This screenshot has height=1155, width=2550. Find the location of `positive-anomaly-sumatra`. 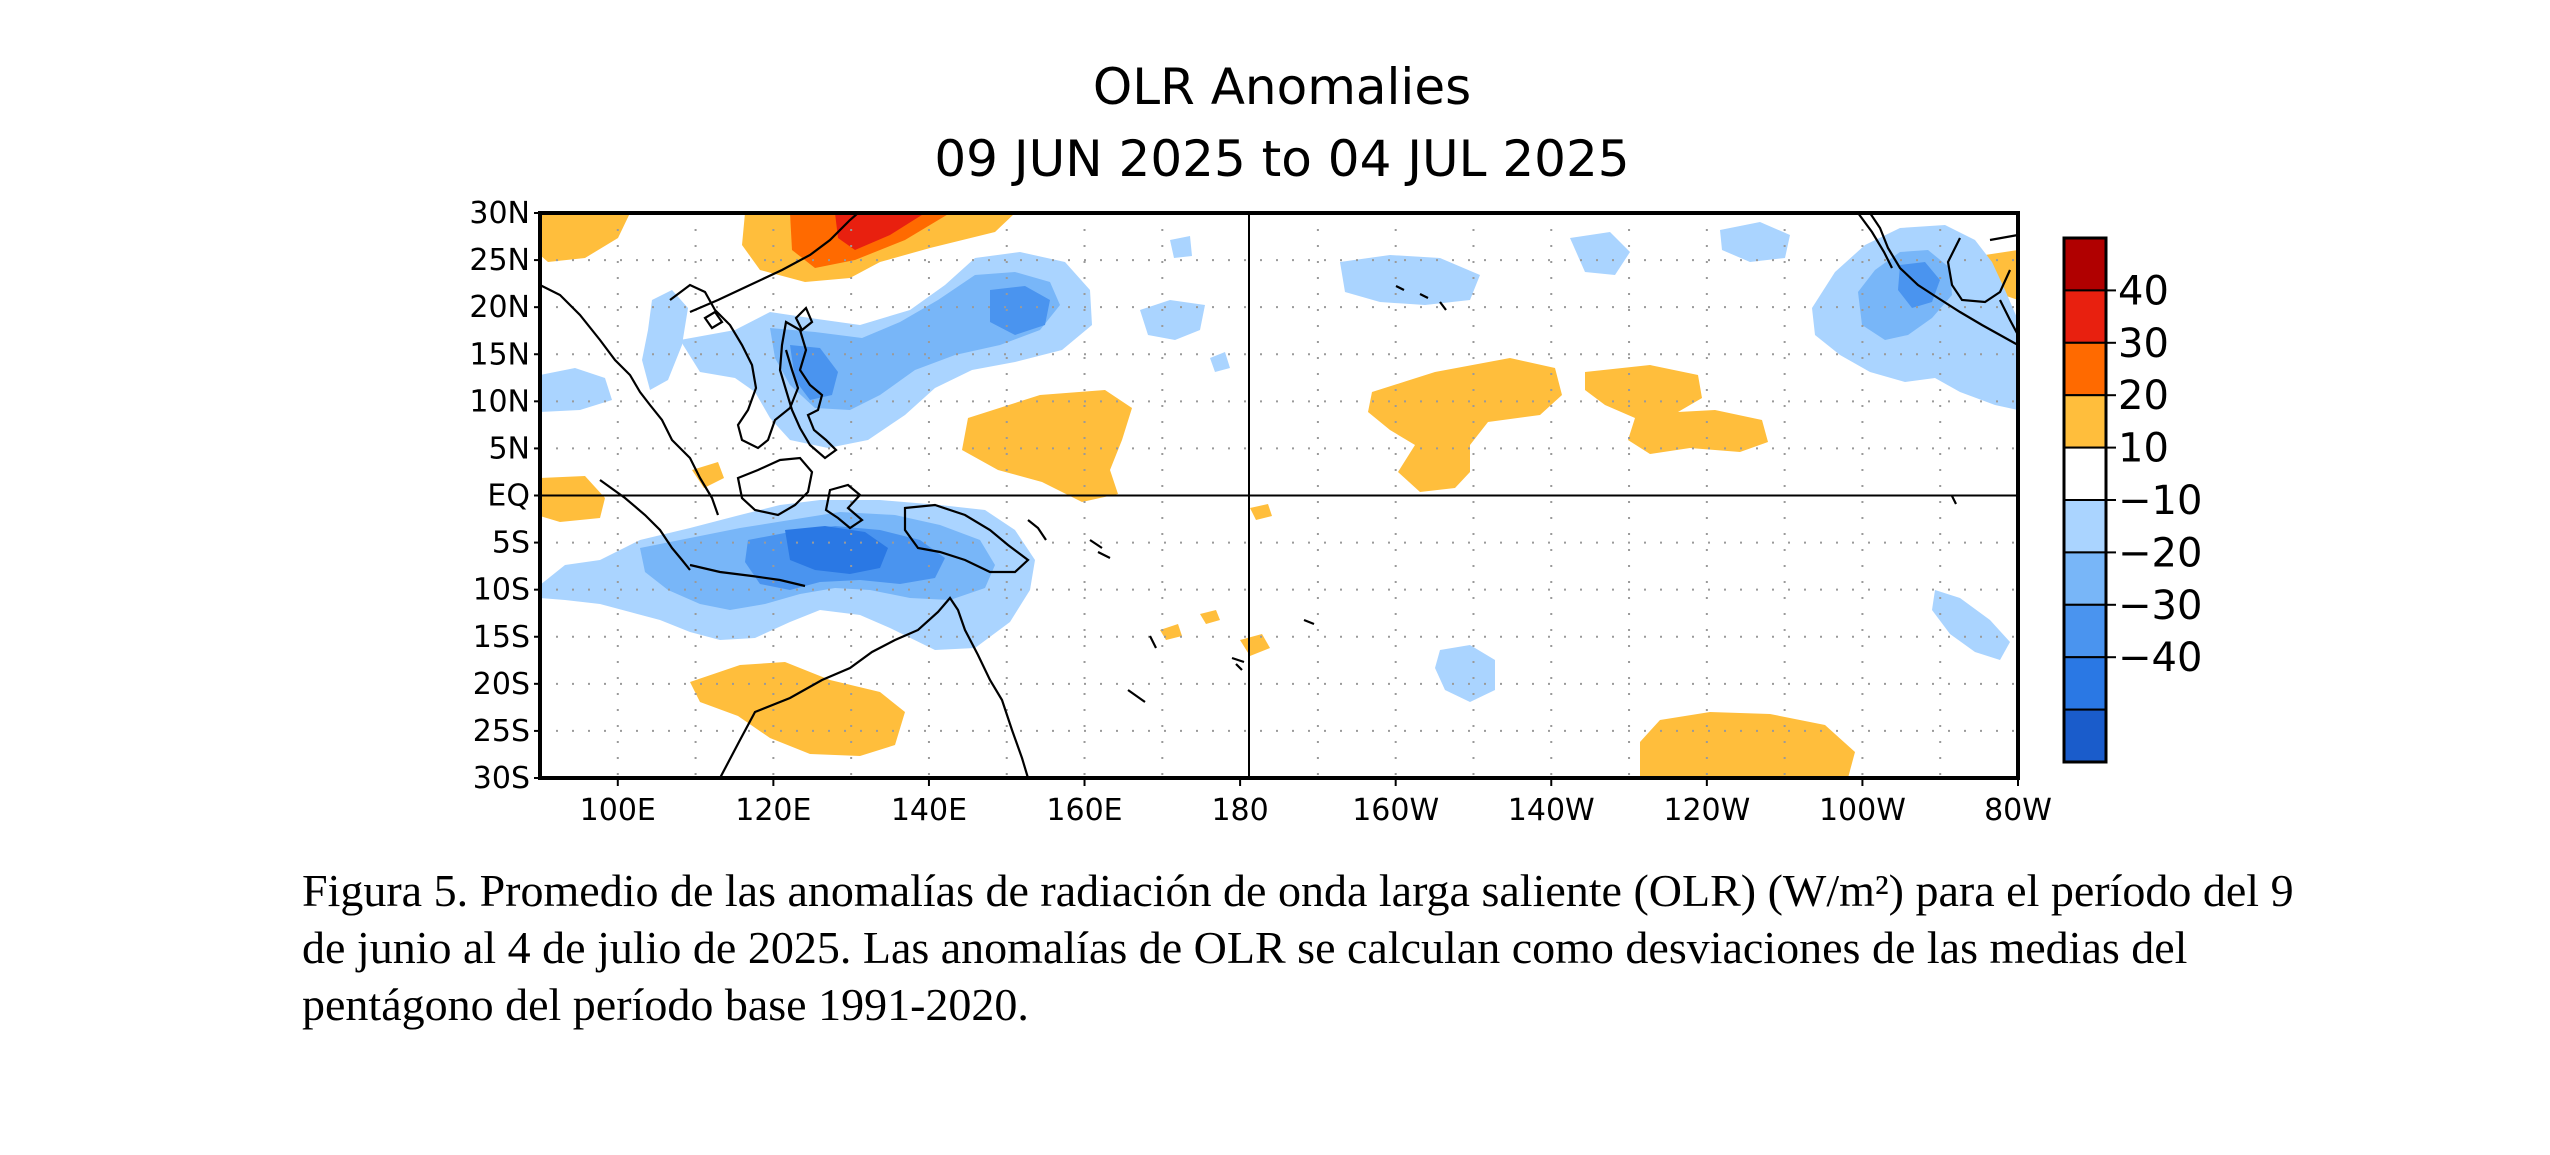

positive-anomaly-sumatra is located at coordinates (708, 475).